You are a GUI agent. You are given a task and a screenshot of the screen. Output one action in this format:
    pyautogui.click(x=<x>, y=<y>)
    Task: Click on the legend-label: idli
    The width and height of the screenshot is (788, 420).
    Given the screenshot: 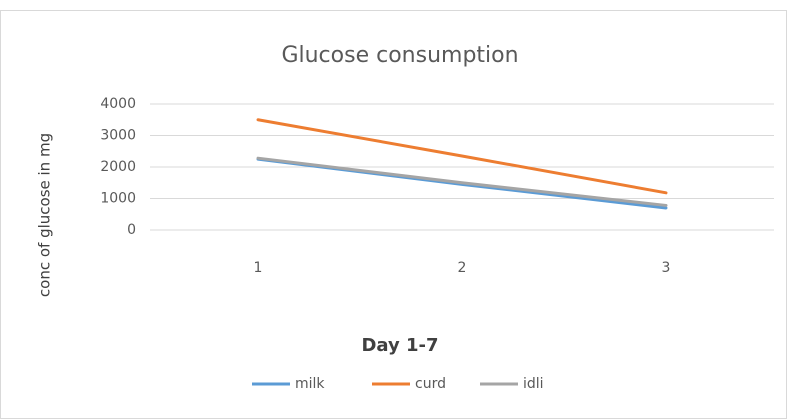 What is the action you would take?
    pyautogui.click(x=533, y=384)
    